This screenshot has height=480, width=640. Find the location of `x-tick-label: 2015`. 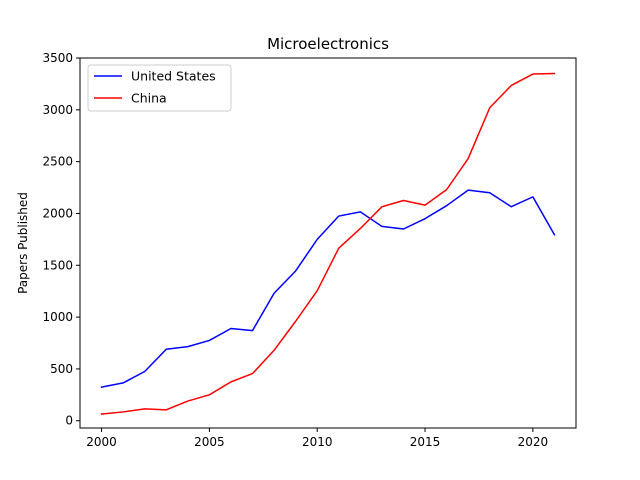

x-tick-label: 2015 is located at coordinates (425, 442).